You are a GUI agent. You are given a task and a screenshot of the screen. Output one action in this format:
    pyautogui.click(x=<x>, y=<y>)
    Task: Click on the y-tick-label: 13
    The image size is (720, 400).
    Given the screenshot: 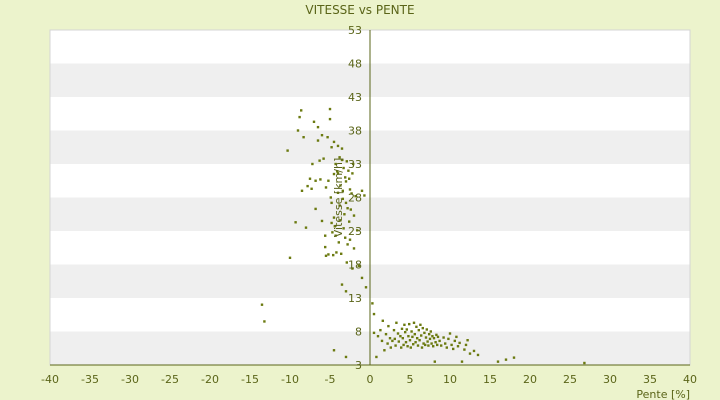 What is the action you would take?
    pyautogui.click(x=355, y=298)
    